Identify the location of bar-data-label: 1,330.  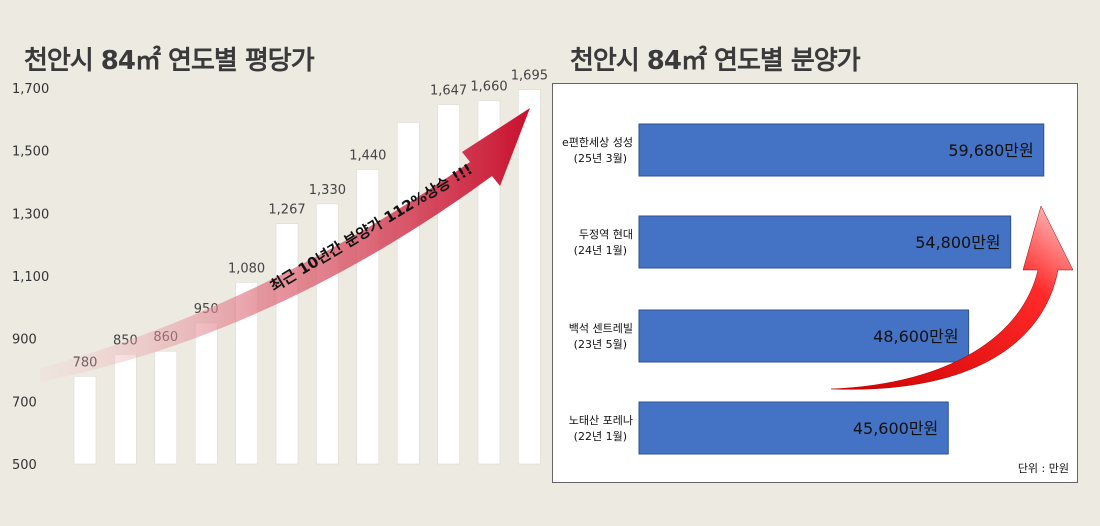
(327, 190).